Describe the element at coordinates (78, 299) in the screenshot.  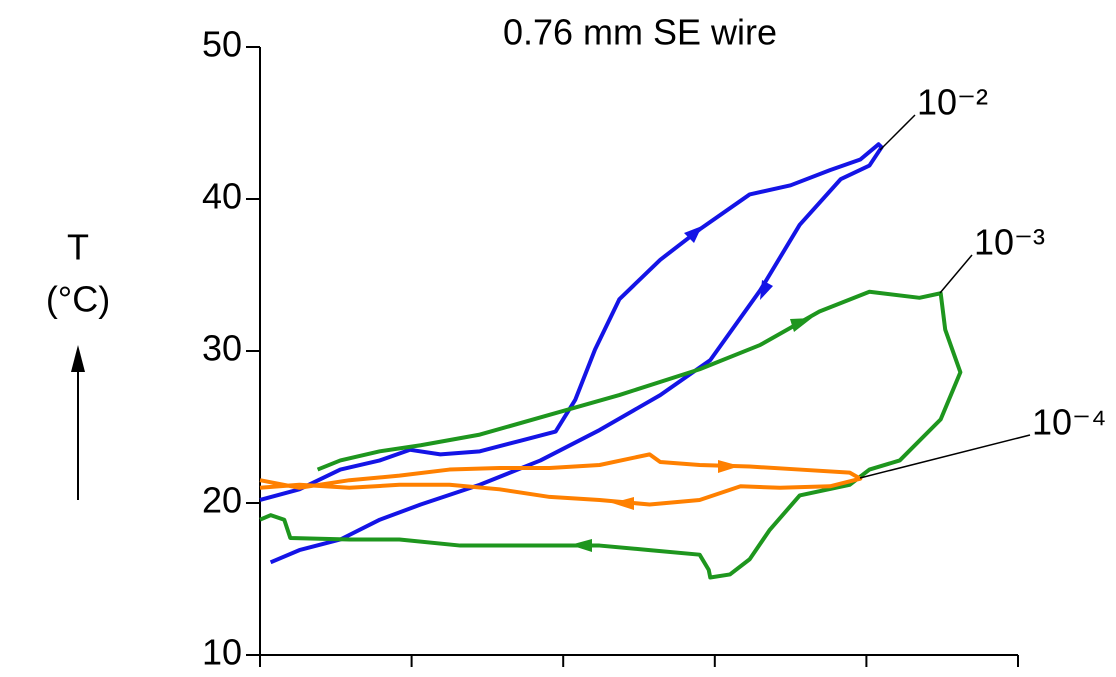
I see `y-axis-label: (°C)` at that location.